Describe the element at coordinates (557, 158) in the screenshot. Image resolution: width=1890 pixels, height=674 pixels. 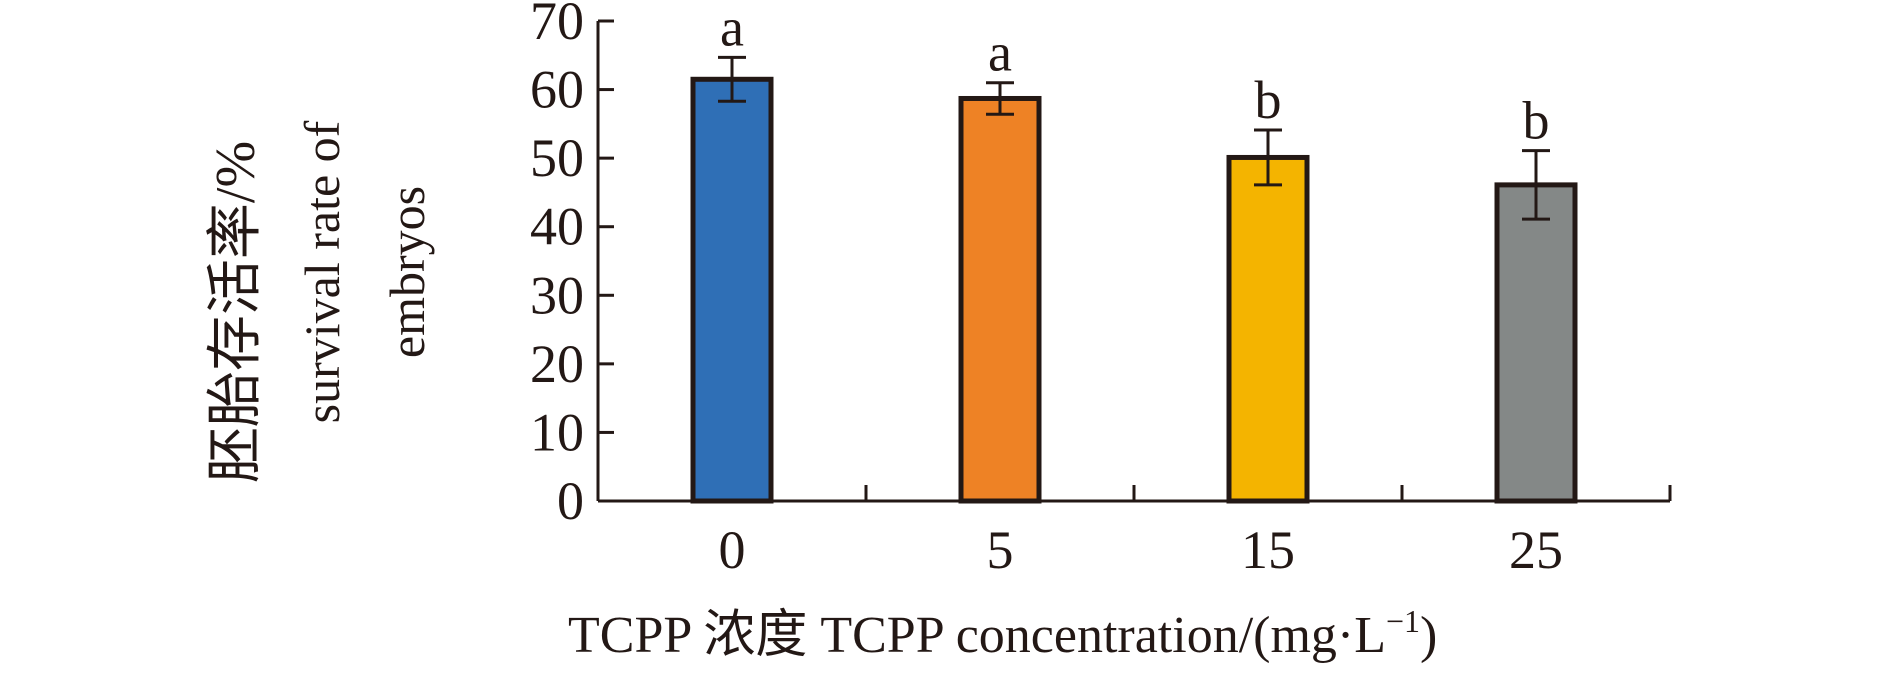
I see `y-tick-label: 50` at that location.